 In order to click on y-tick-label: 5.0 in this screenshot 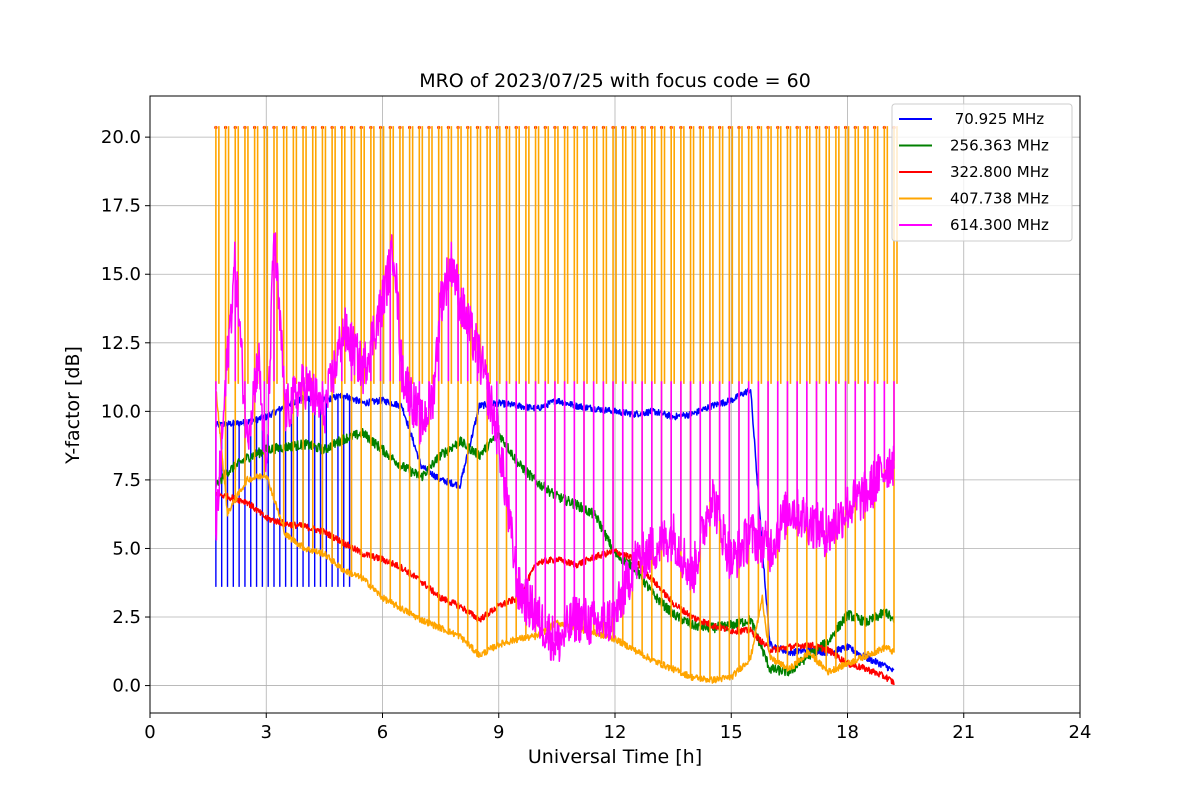, I will do `click(126, 548)`.